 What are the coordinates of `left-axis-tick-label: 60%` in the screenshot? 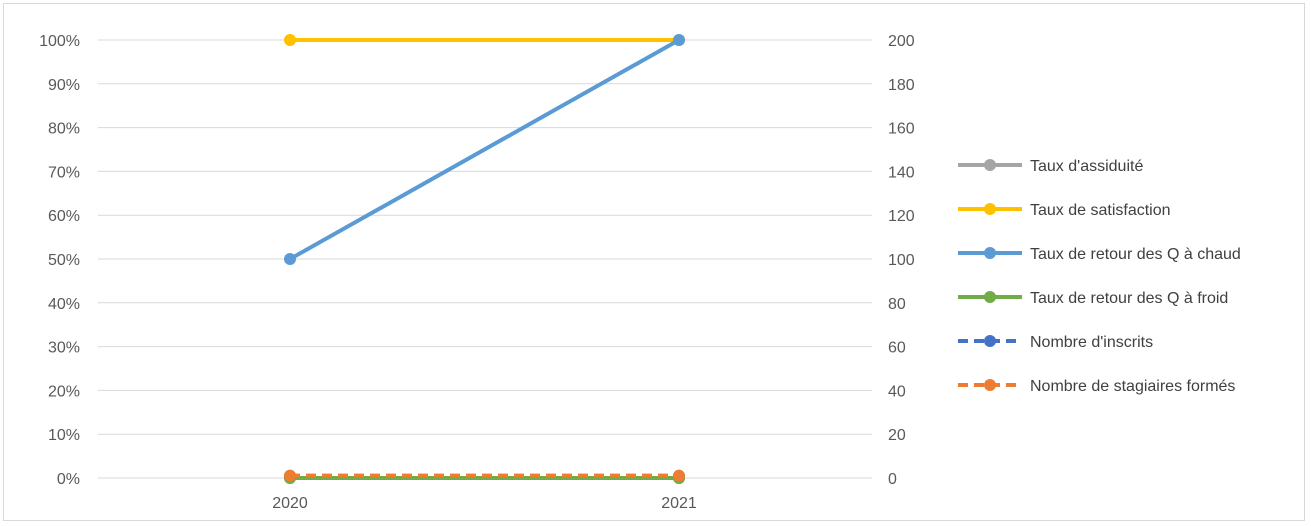 It's located at (64, 216).